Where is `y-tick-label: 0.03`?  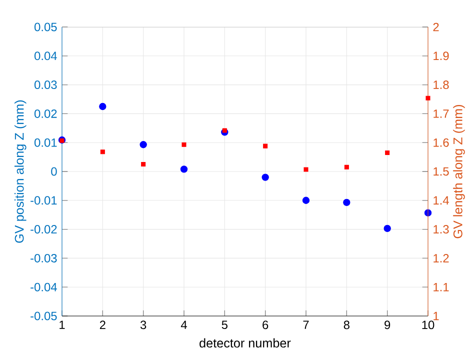 y-tick-label: 0.03 is located at coordinates (45, 85).